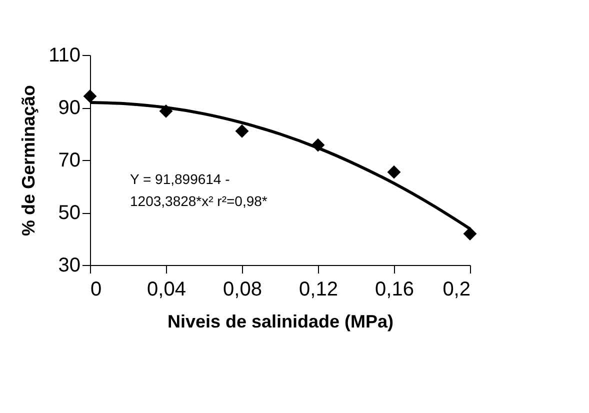 The height and width of the screenshot is (413, 589). Describe the element at coordinates (69, 108) in the screenshot. I see `y-tick-label: 90` at that location.